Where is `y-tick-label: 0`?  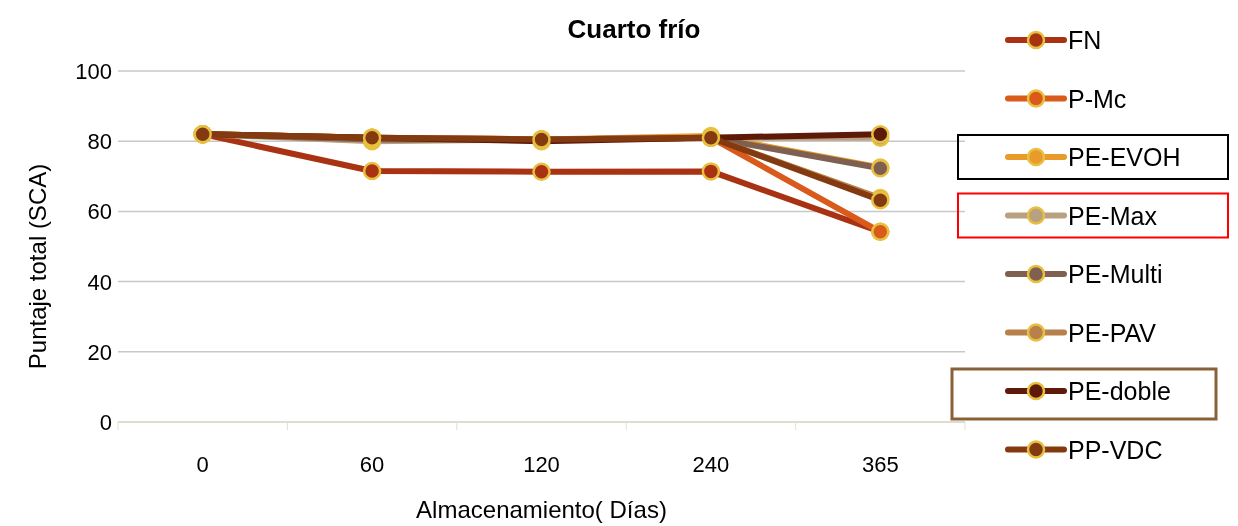
y-tick-label: 0 is located at coordinates (105, 422).